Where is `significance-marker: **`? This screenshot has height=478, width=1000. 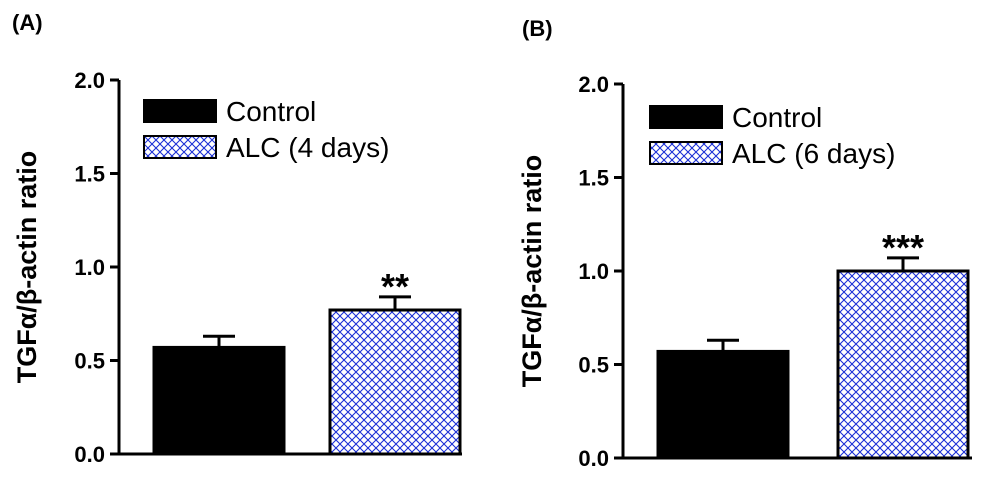
significance-marker: ** is located at coordinates (395, 286).